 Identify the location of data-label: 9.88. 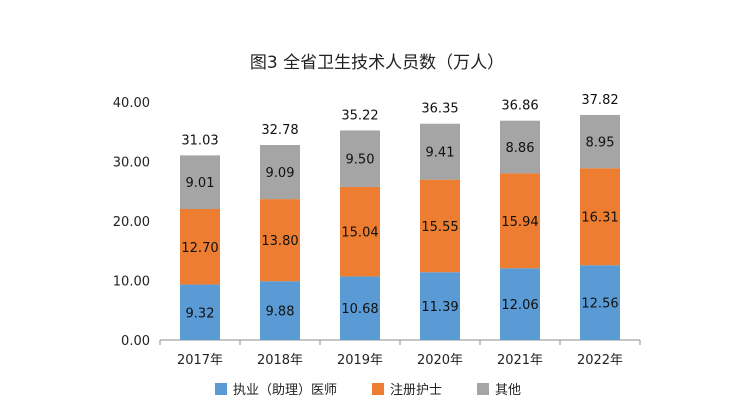
(280, 312).